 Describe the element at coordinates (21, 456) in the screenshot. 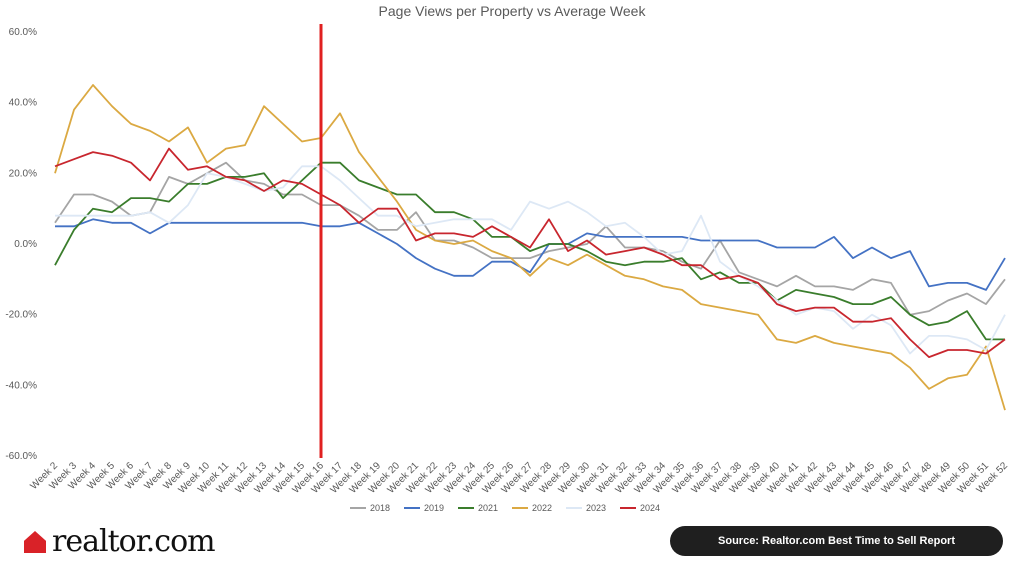

I see `y-tick-label: -60.0%` at that location.